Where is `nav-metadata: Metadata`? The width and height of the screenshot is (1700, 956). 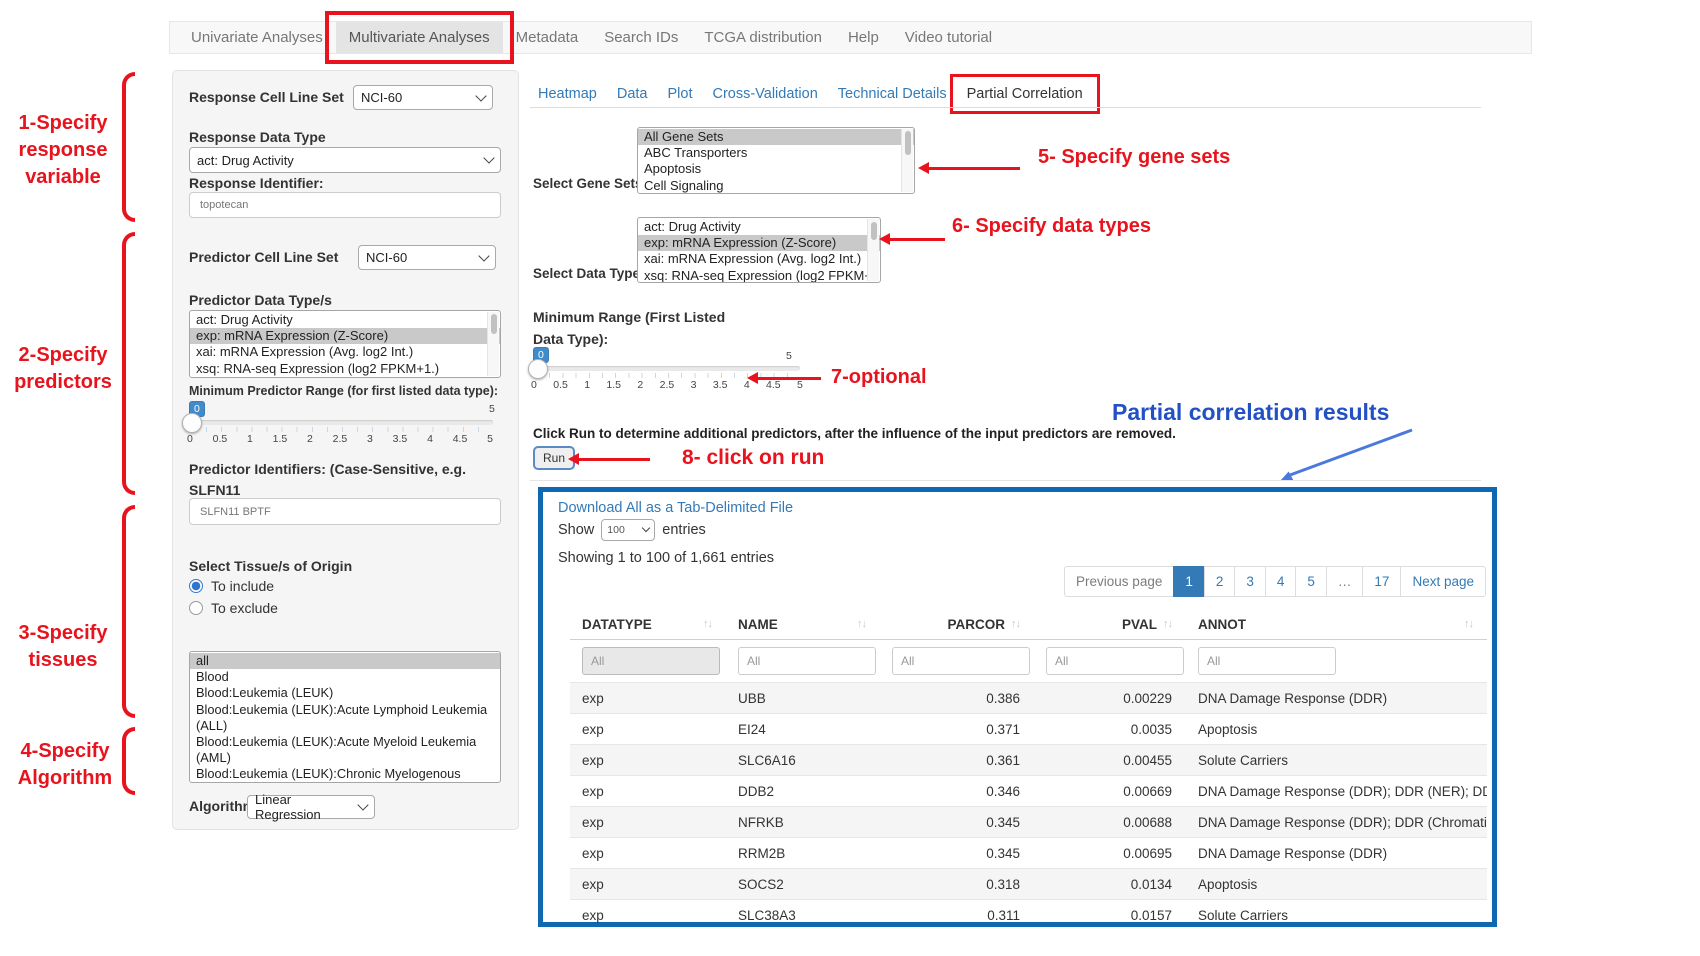 nav-metadata: Metadata is located at coordinates (547, 37).